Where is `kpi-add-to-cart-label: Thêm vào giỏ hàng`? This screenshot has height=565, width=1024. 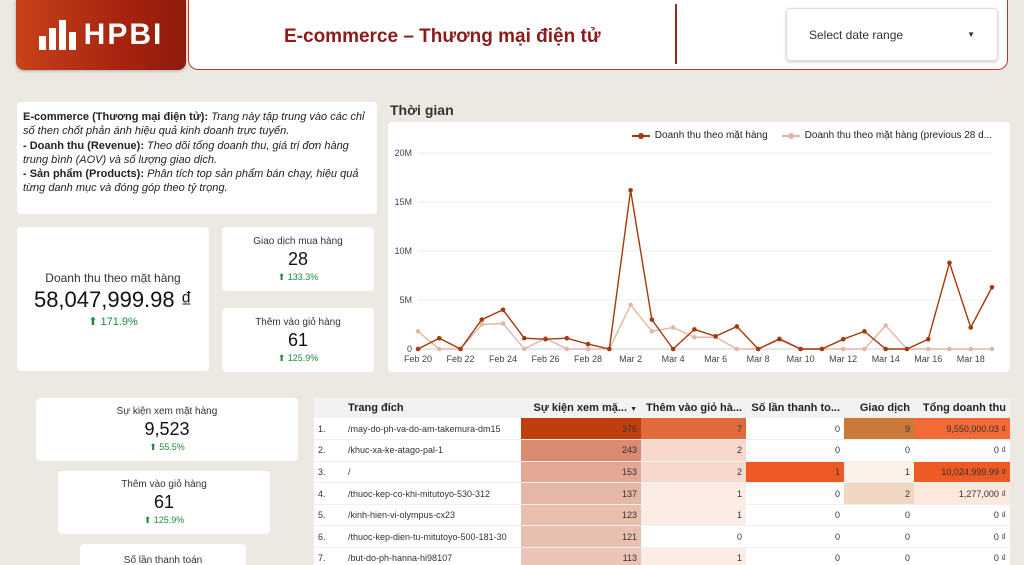
kpi-add-to-cart-label: Thêm vào giỏ hàng is located at coordinates (298, 322).